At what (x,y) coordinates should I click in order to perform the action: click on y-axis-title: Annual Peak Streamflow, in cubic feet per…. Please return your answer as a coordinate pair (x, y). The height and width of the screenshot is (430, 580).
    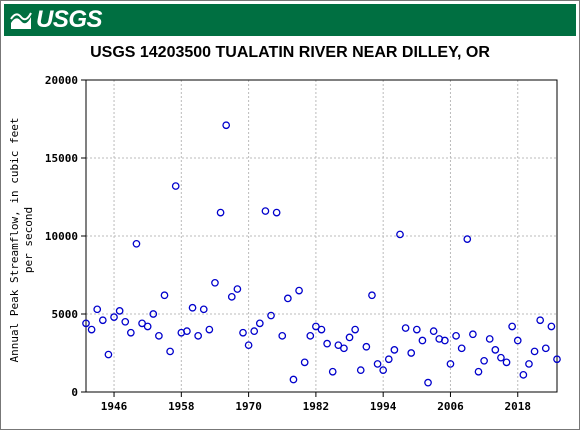
    Looking at the image, I should click on (21, 239).